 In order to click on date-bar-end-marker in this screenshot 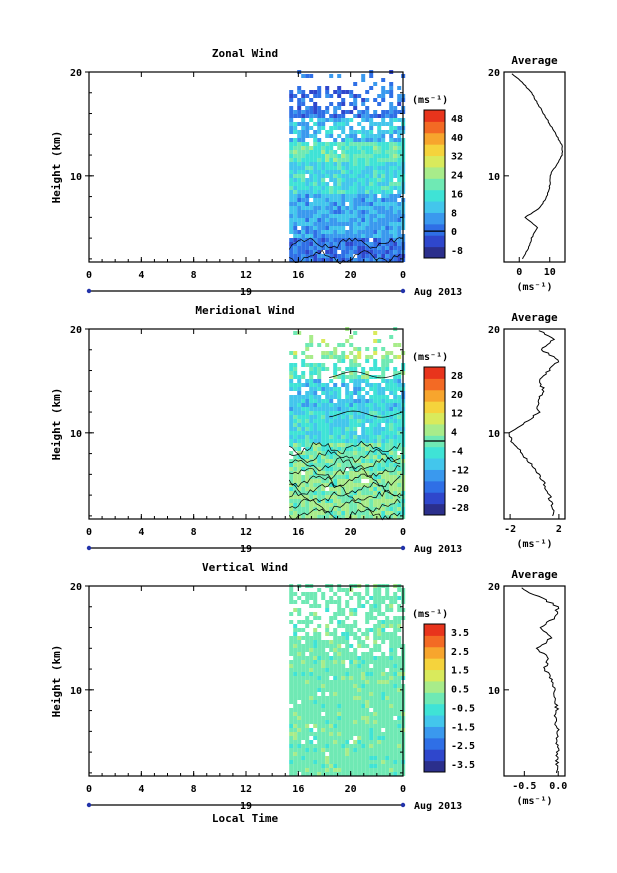, I will do `click(403, 805)`.